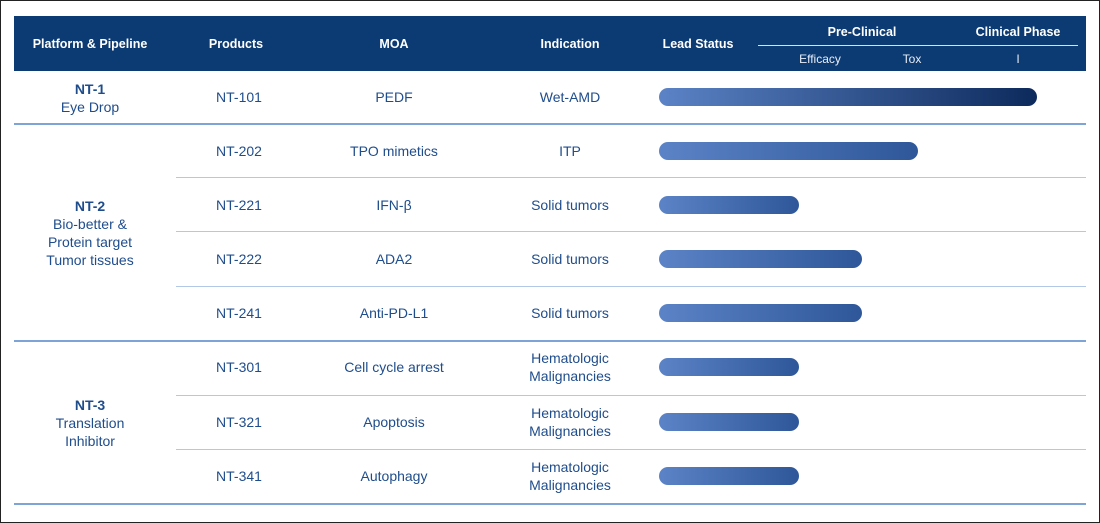  What do you see at coordinates (1018, 32) in the screenshot?
I see `header-clinical-phase: Clinical Phase` at bounding box center [1018, 32].